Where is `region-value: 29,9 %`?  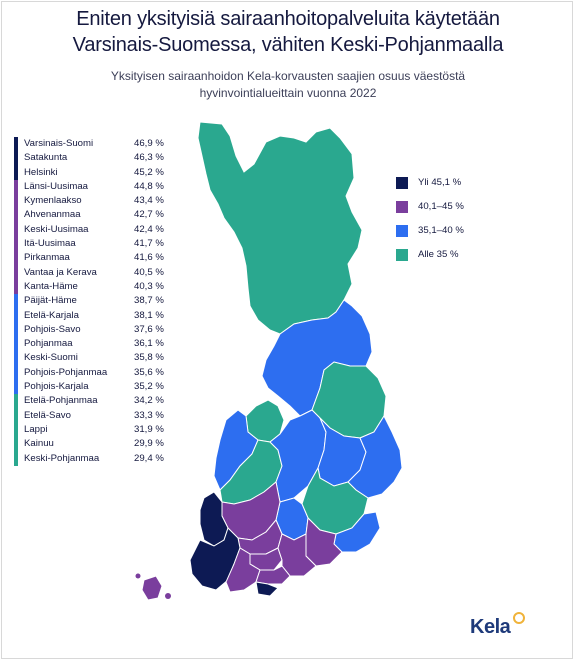
region-value: 29,9 % is located at coordinates (149, 444).